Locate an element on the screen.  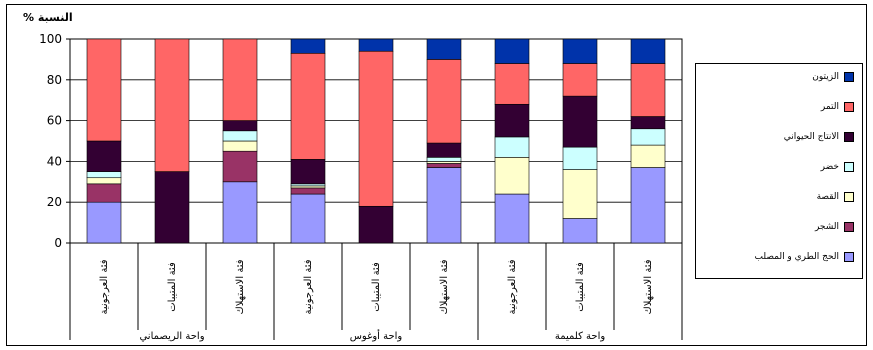
legend-label: الانتاج الحيواني is located at coordinates (811, 137).